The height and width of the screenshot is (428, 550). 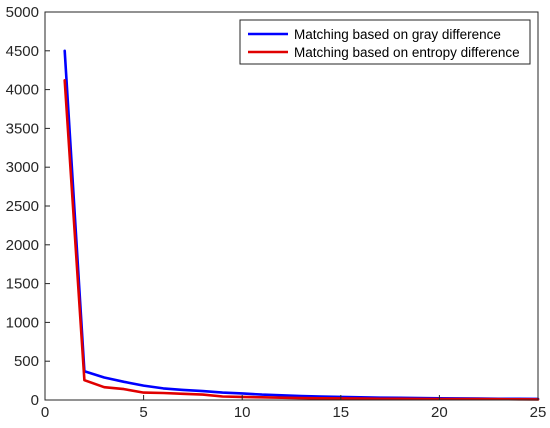 I want to click on y-tick-label: 3500, so click(x=22, y=128).